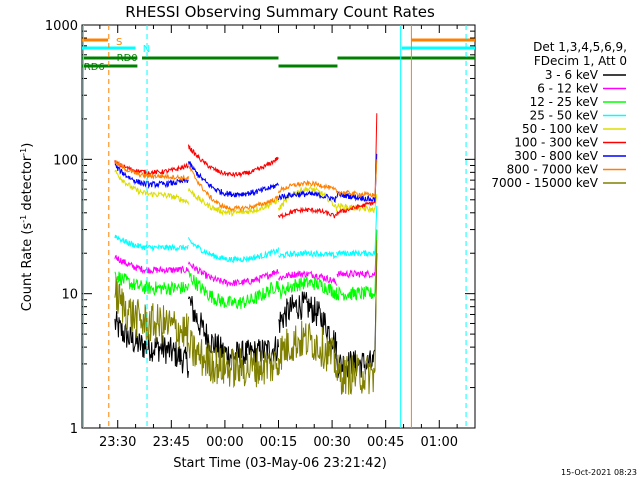  Describe the element at coordinates (385, 442) in the screenshot. I see `x-tick-label-6: 00:45` at that location.